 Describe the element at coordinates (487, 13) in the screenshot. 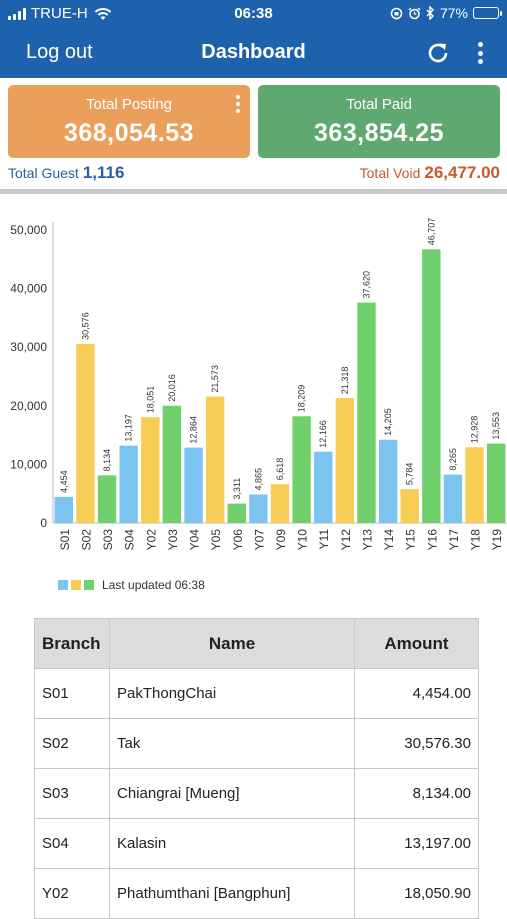

I see `battery-icon` at that location.